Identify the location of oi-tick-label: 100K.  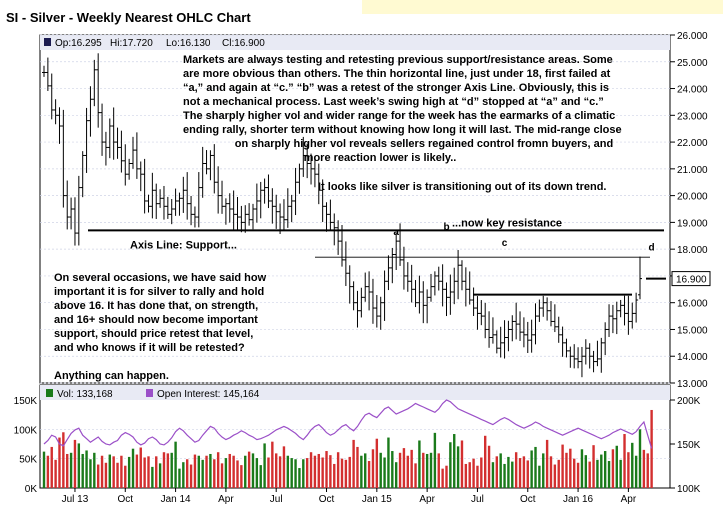
(689, 489).